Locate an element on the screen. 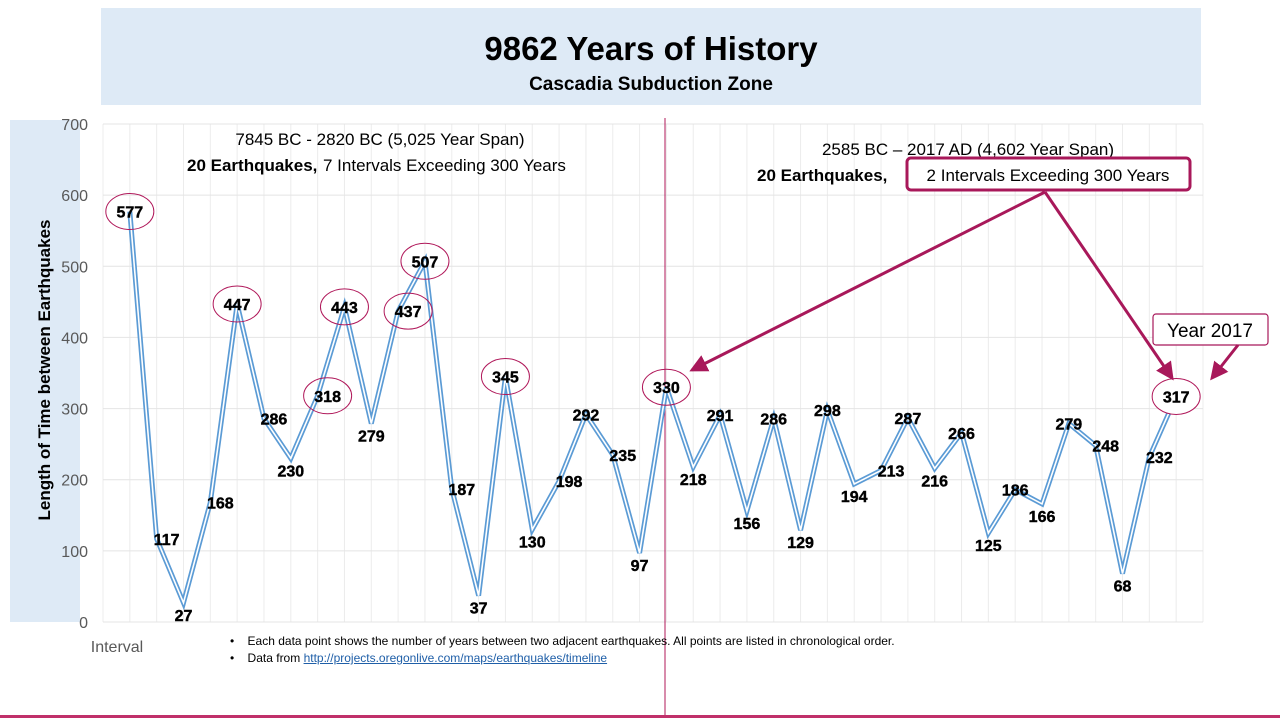  data-label: 125 is located at coordinates (988, 546).